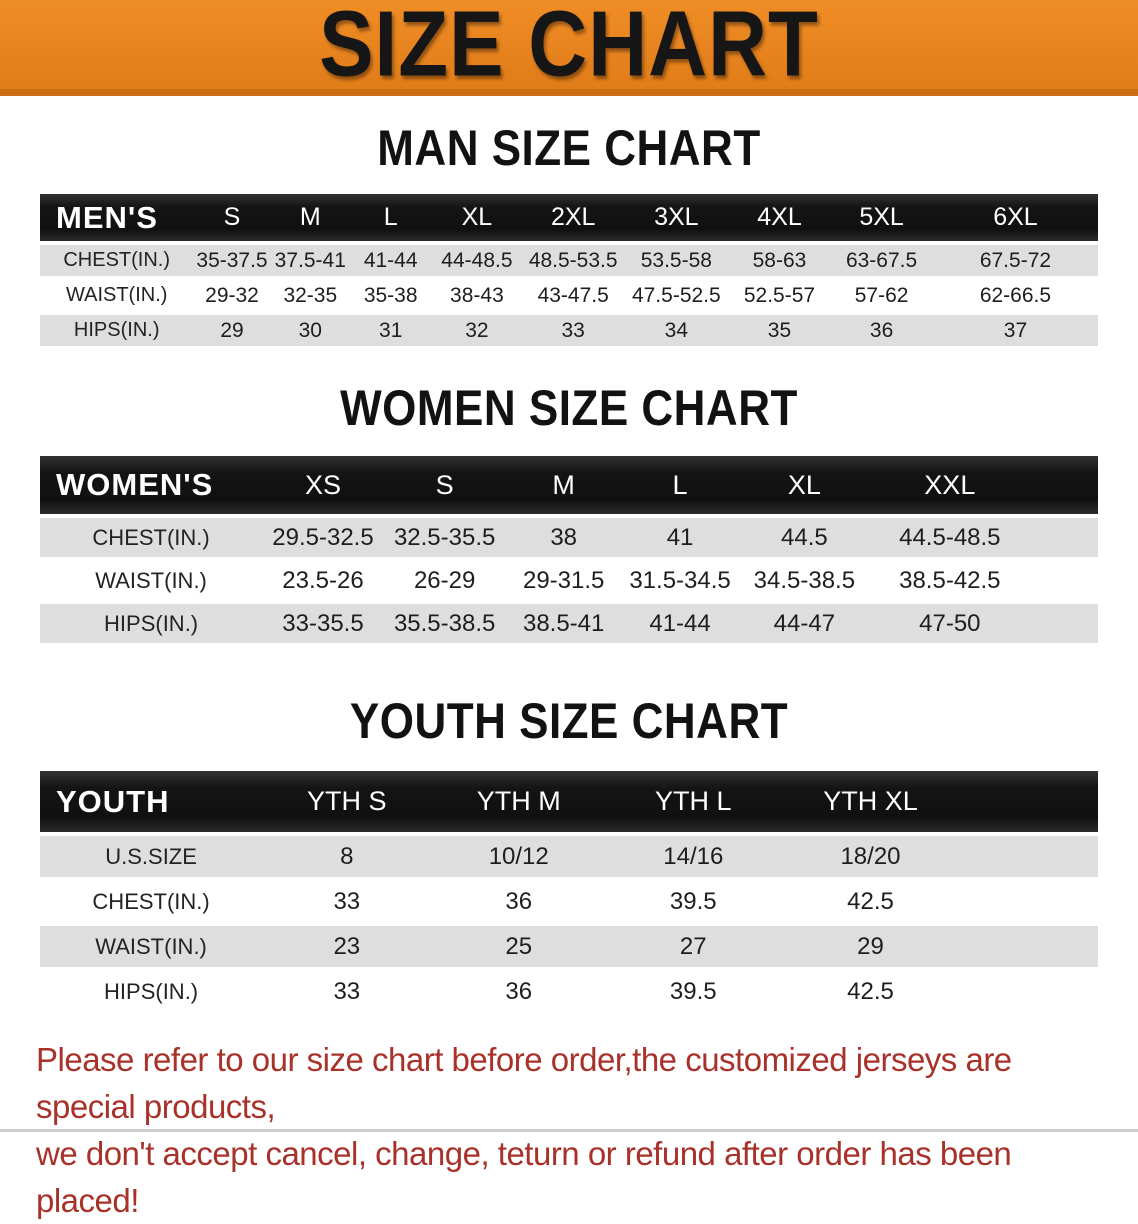  What do you see at coordinates (151, 485) in the screenshot?
I see `table-group-label: WOMEN'S` at bounding box center [151, 485].